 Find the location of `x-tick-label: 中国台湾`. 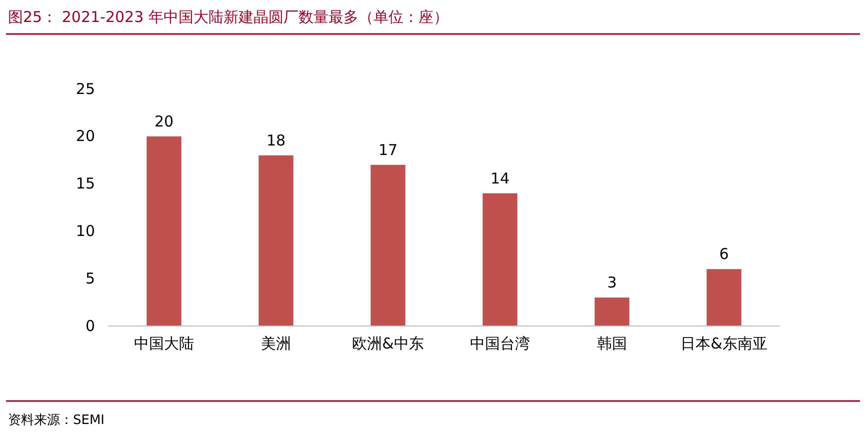

x-tick-label: 中国台湾 is located at coordinates (500, 343).